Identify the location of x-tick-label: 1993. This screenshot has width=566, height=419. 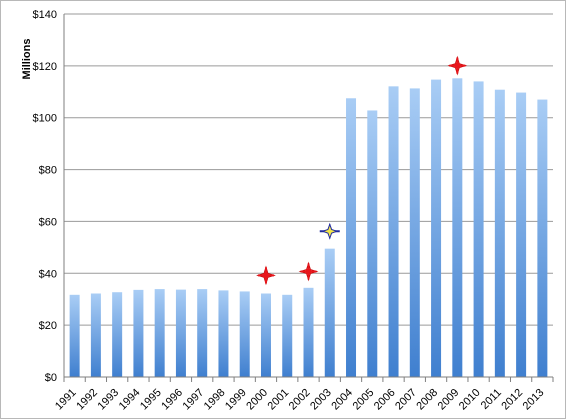
(108, 400).